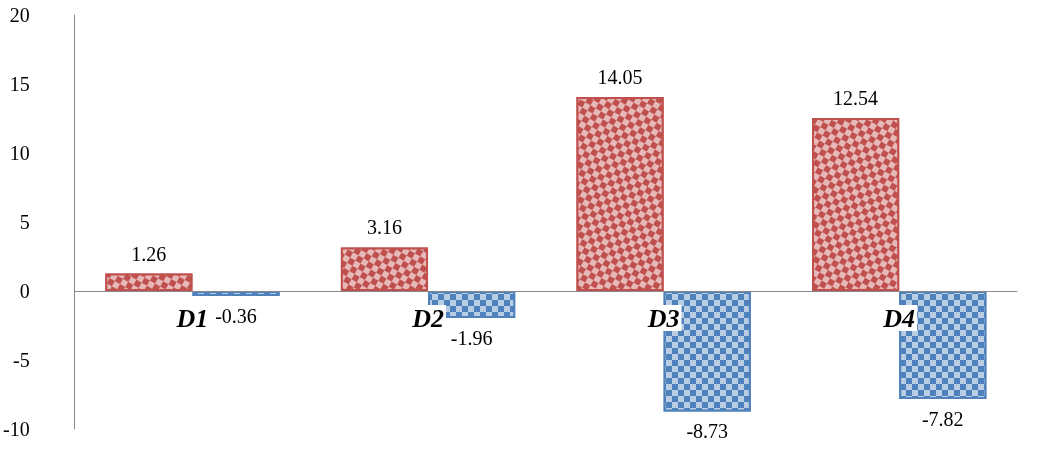  Describe the element at coordinates (707, 431) in the screenshot. I see `data-label: -8.73` at that location.